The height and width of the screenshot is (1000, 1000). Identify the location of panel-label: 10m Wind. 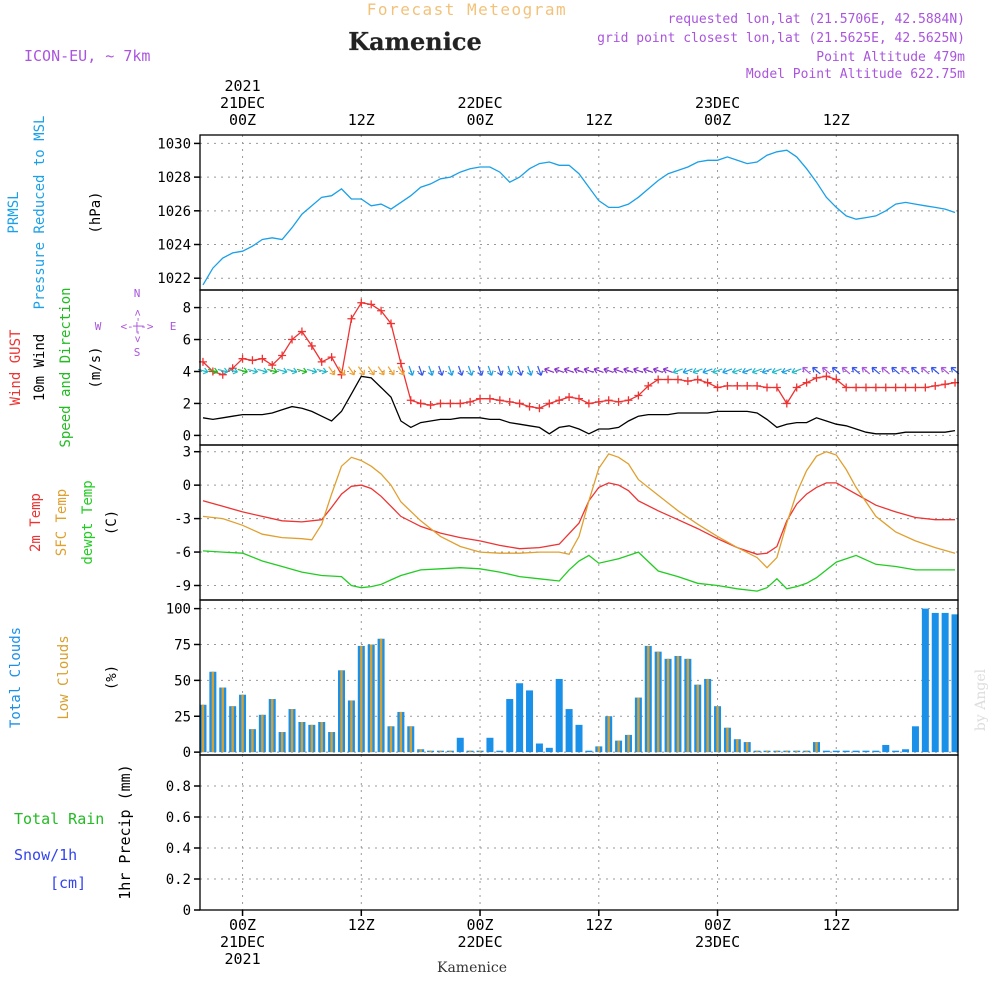
(40, 367).